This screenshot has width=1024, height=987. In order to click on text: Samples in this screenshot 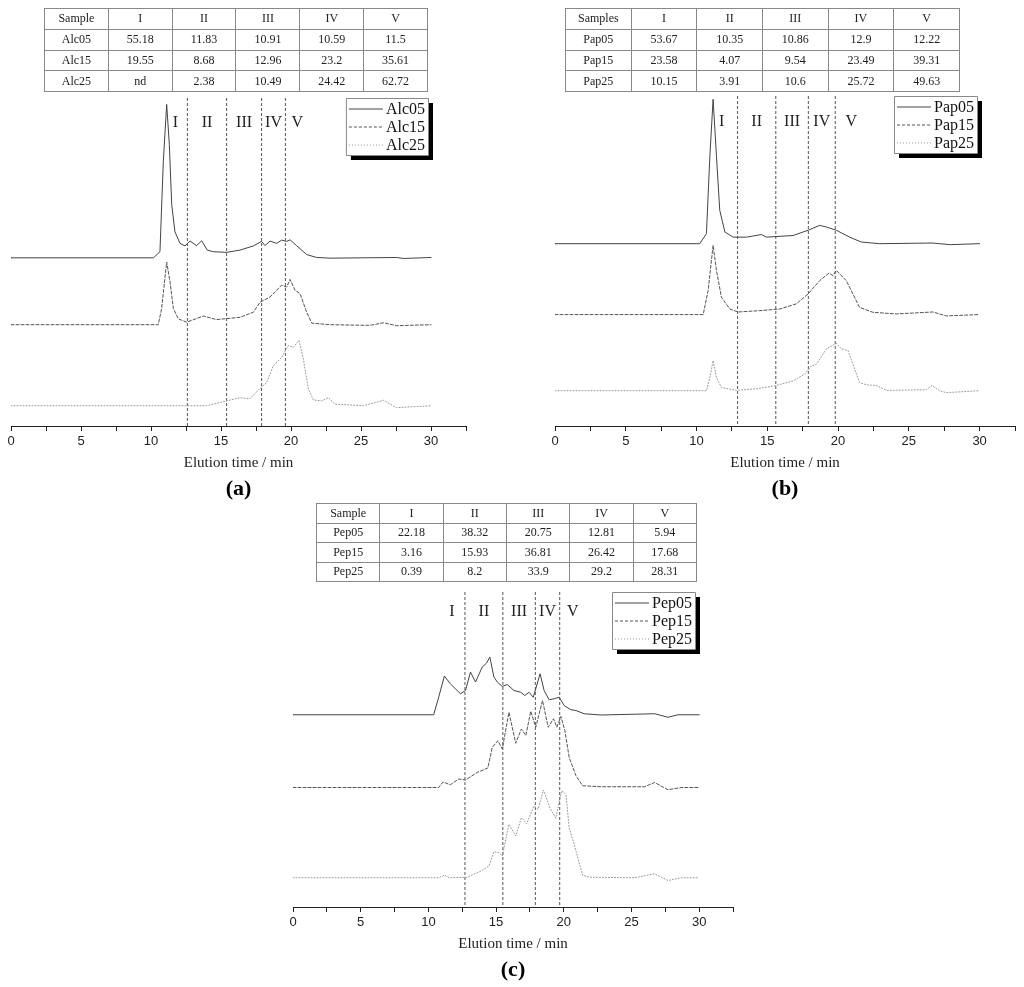, I will do `click(598, 19)`.